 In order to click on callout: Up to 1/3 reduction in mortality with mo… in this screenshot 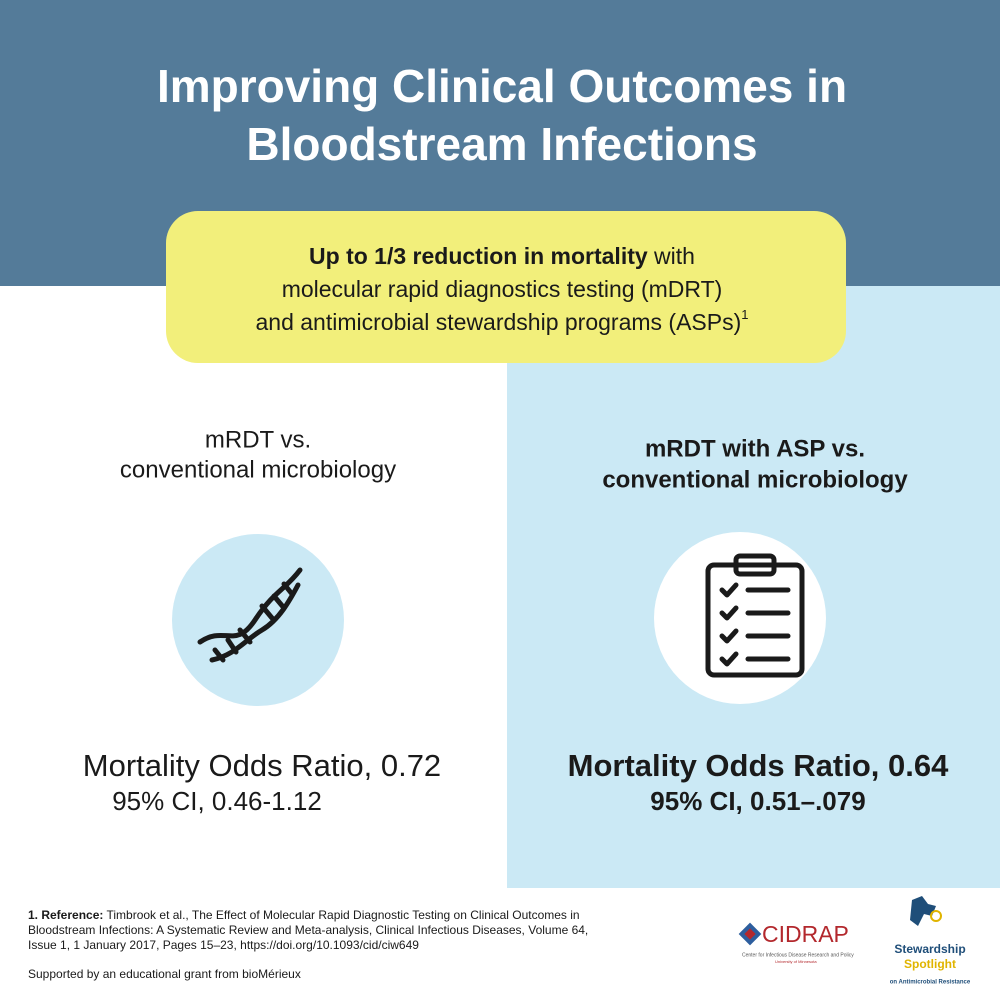, I will do `click(502, 289)`.